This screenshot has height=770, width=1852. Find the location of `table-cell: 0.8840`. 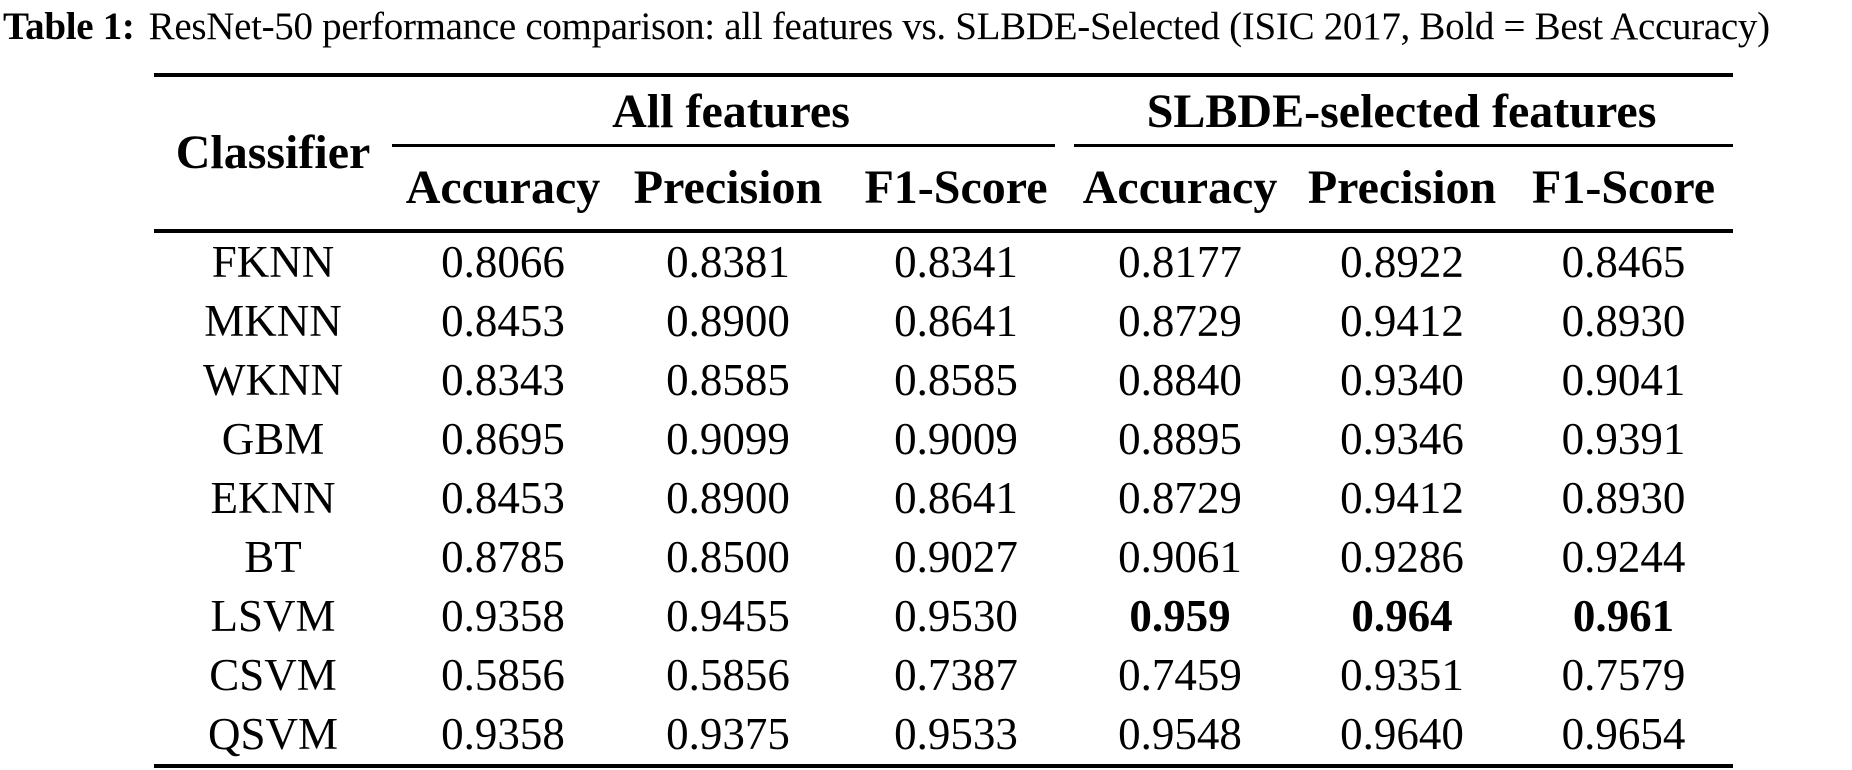

table-cell: 0.8840 is located at coordinates (1180, 380).